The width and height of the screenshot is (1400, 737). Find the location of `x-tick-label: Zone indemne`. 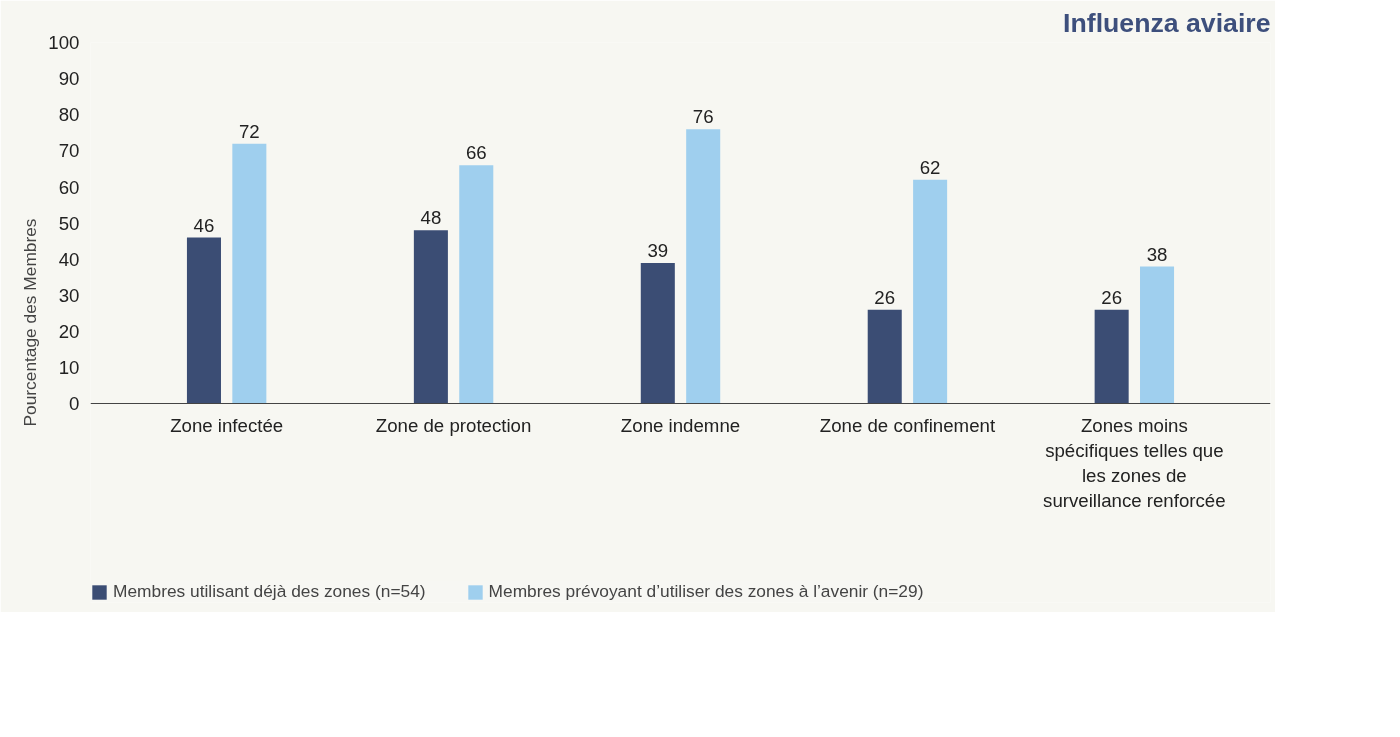

x-tick-label: Zone indemne is located at coordinates (680, 425).